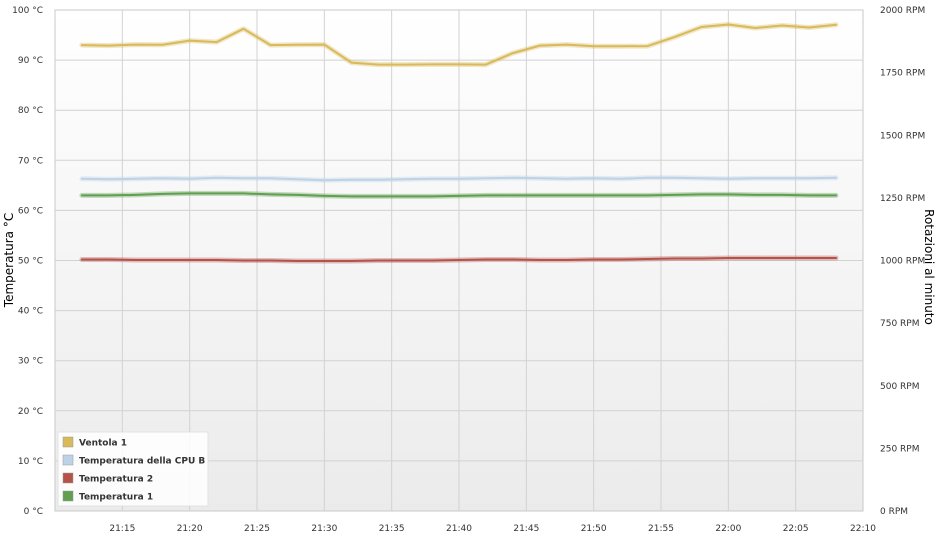  What do you see at coordinates (594, 529) in the screenshot?
I see `x-tick-label: 21:50` at bounding box center [594, 529].